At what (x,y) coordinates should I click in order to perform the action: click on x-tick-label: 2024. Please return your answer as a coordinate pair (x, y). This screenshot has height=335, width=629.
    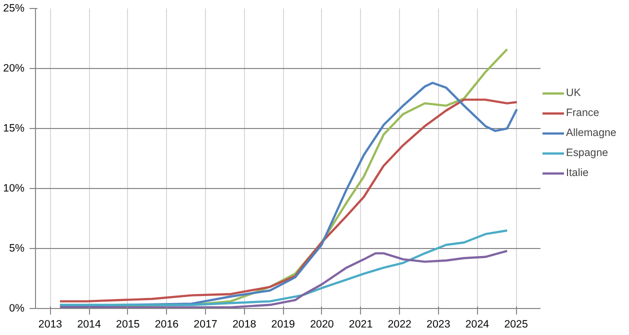
    Looking at the image, I should click on (477, 324).